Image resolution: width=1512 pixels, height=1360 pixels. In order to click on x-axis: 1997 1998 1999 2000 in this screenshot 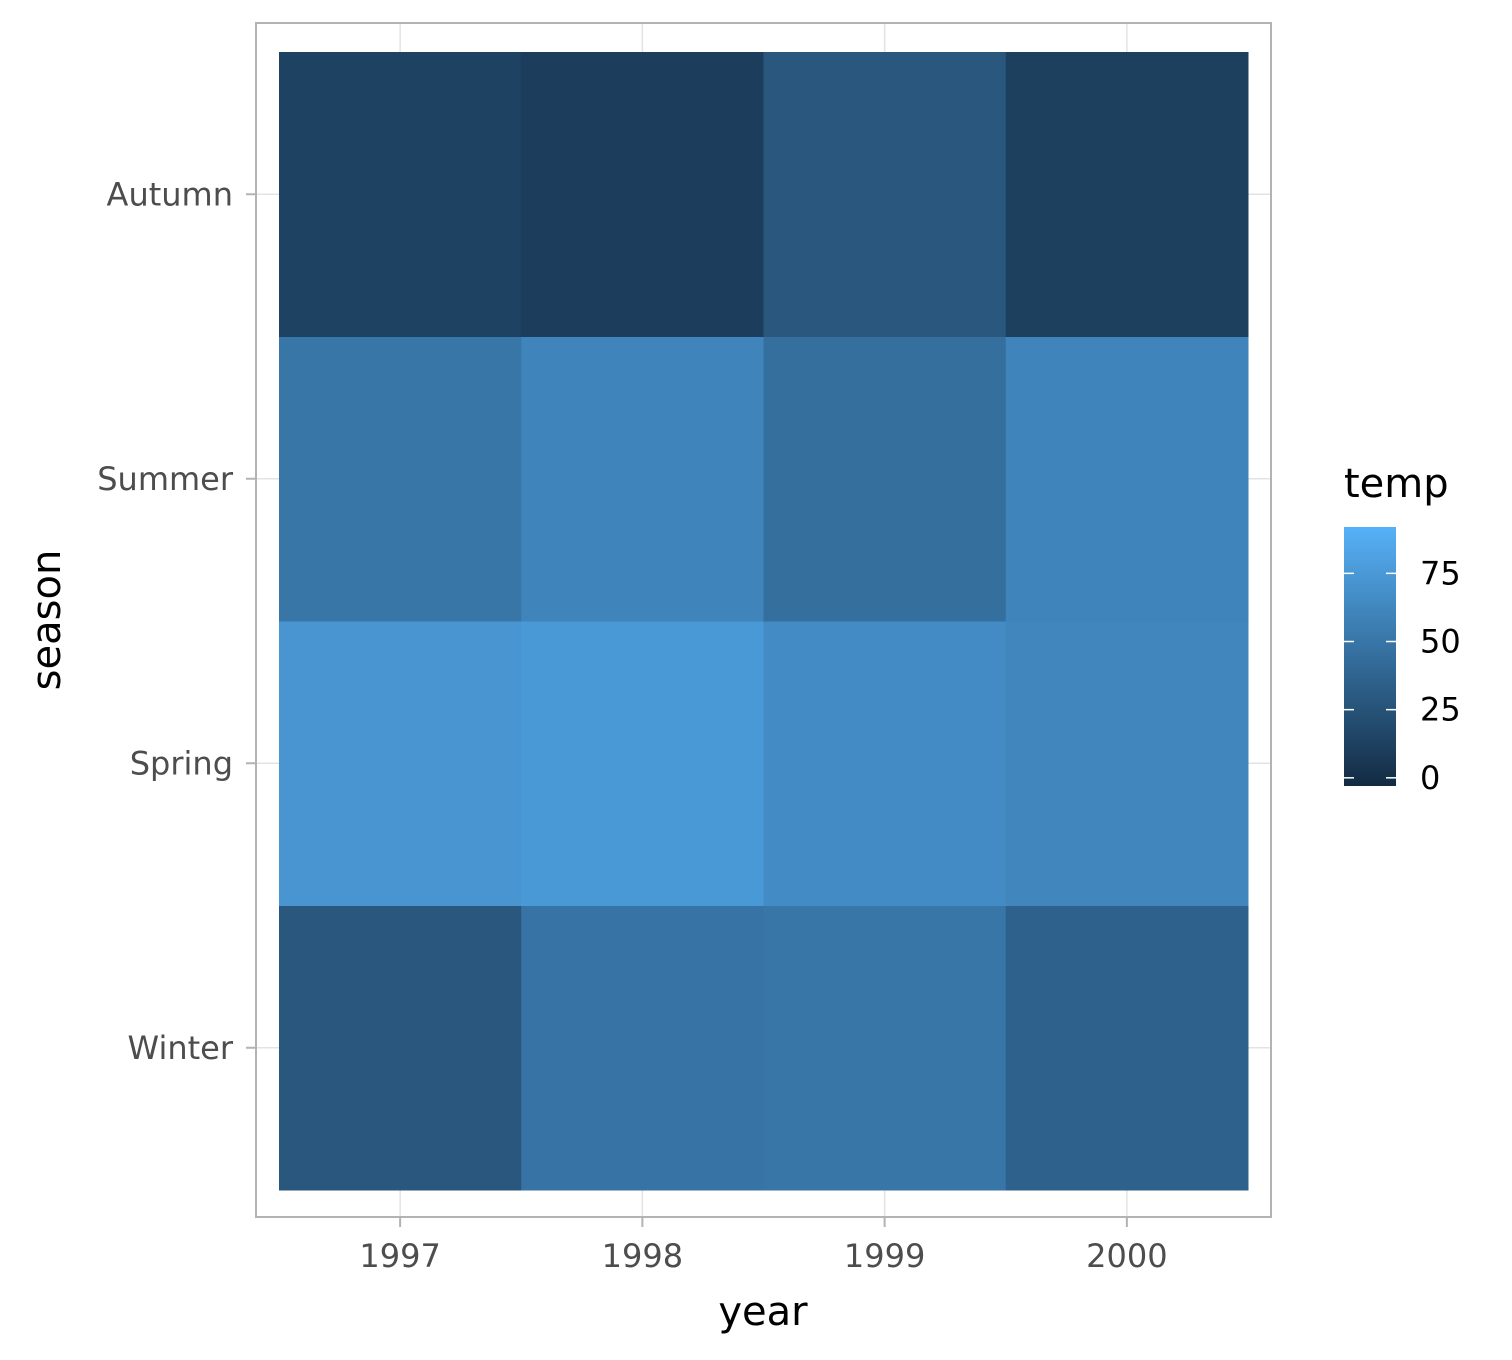, I will do `click(763, 1246)`.